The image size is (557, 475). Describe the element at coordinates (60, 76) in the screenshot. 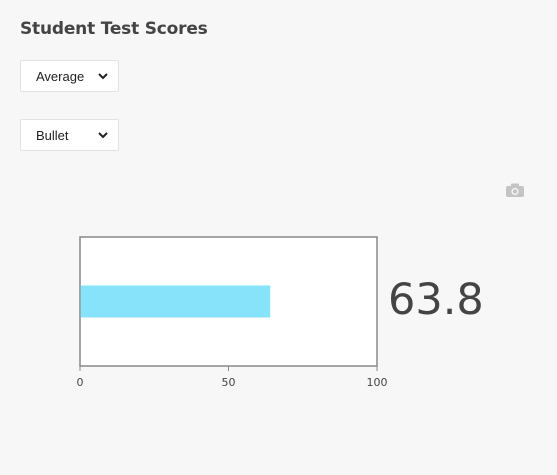

I see `aggregation-select-value: Average` at that location.